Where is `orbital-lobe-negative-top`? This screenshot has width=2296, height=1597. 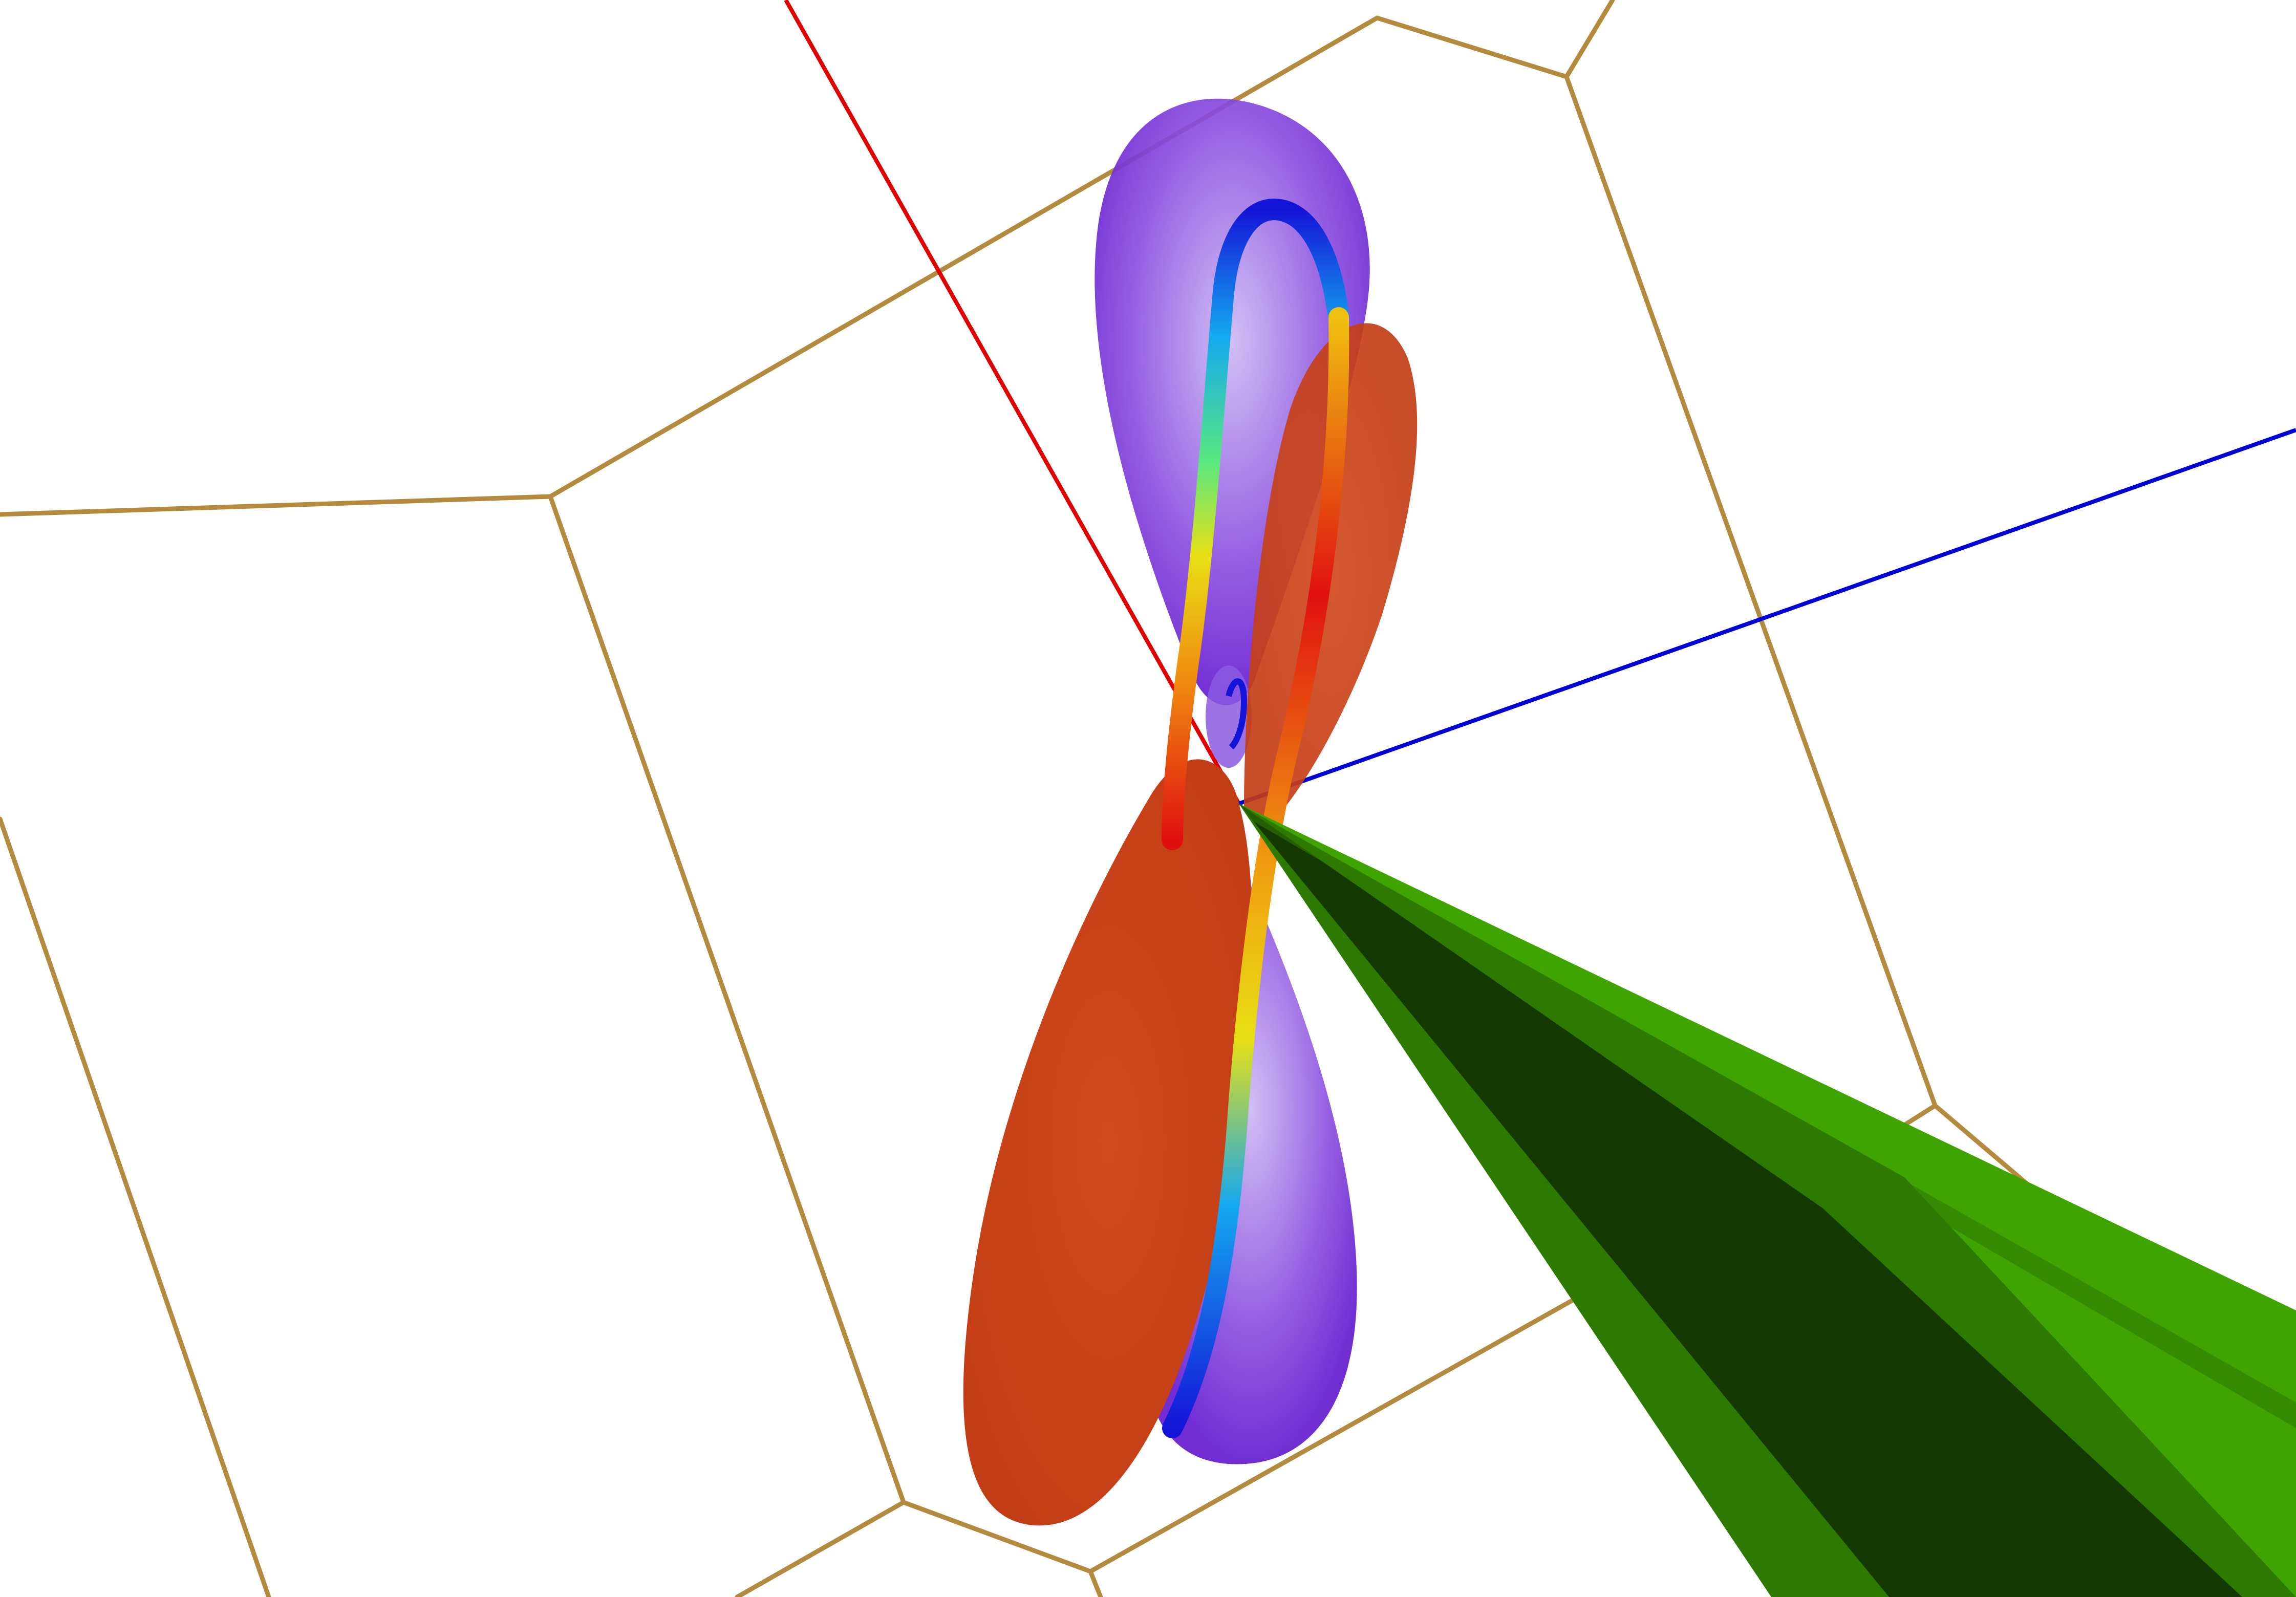 orbital-lobe-negative-top is located at coordinates (1232, 401).